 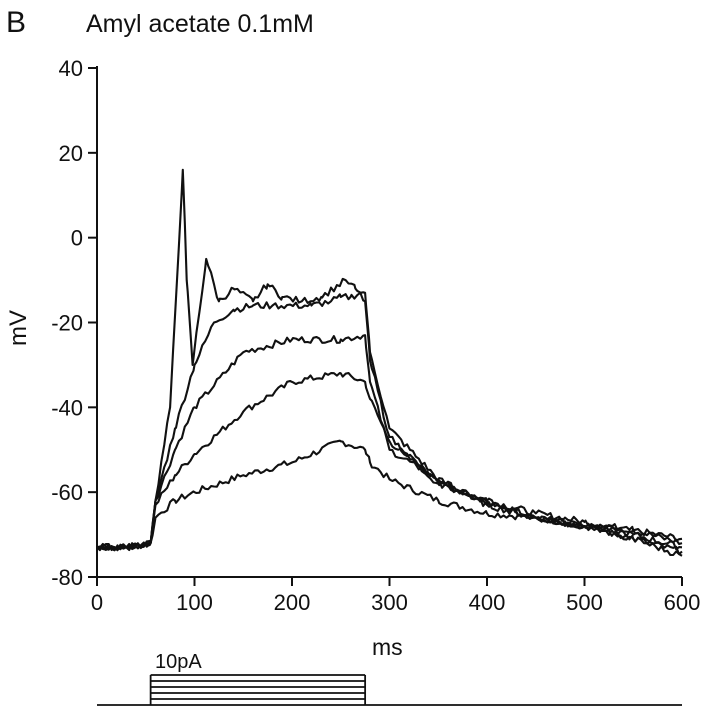 I want to click on y-axis-ticks: 40 20 0 -20 -40 -60 -80, so click(x=74, y=323).